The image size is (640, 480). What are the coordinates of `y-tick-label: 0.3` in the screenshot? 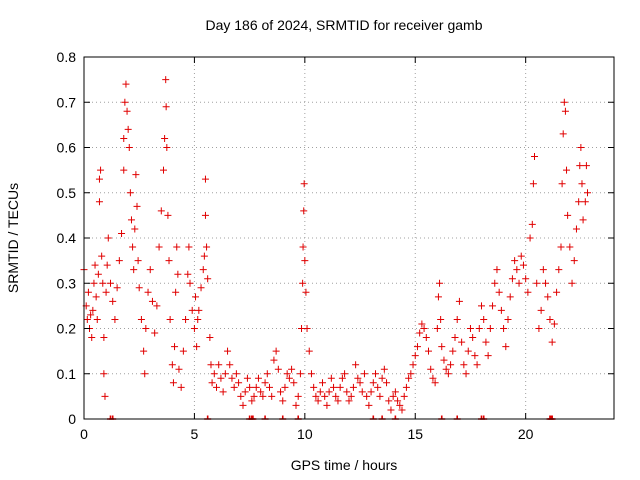 It's located at (67, 283).